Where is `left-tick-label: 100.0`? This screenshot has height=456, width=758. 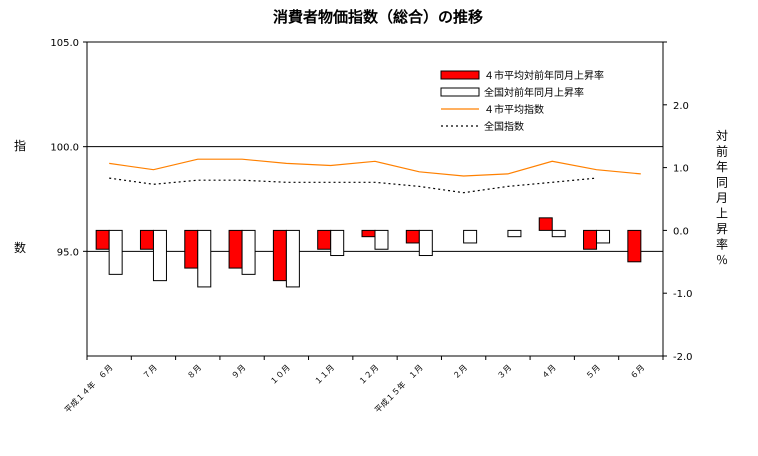
left-tick-label: 100.0 is located at coordinates (64, 148).